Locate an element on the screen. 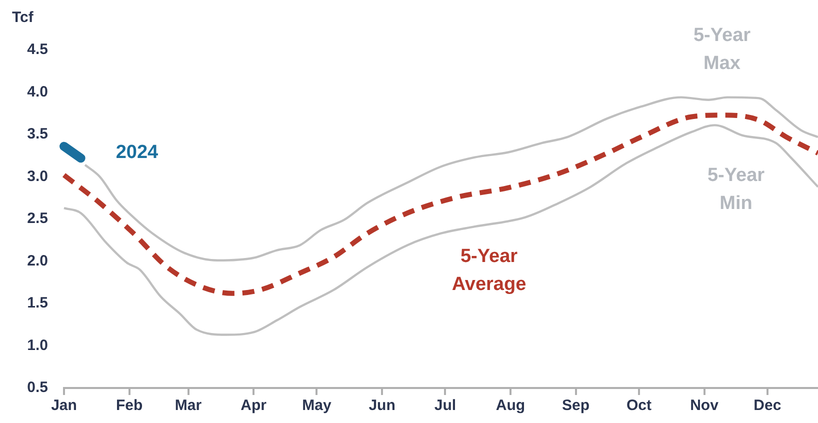 The image size is (818, 423). y-tick-label: 2.5 is located at coordinates (37, 219).